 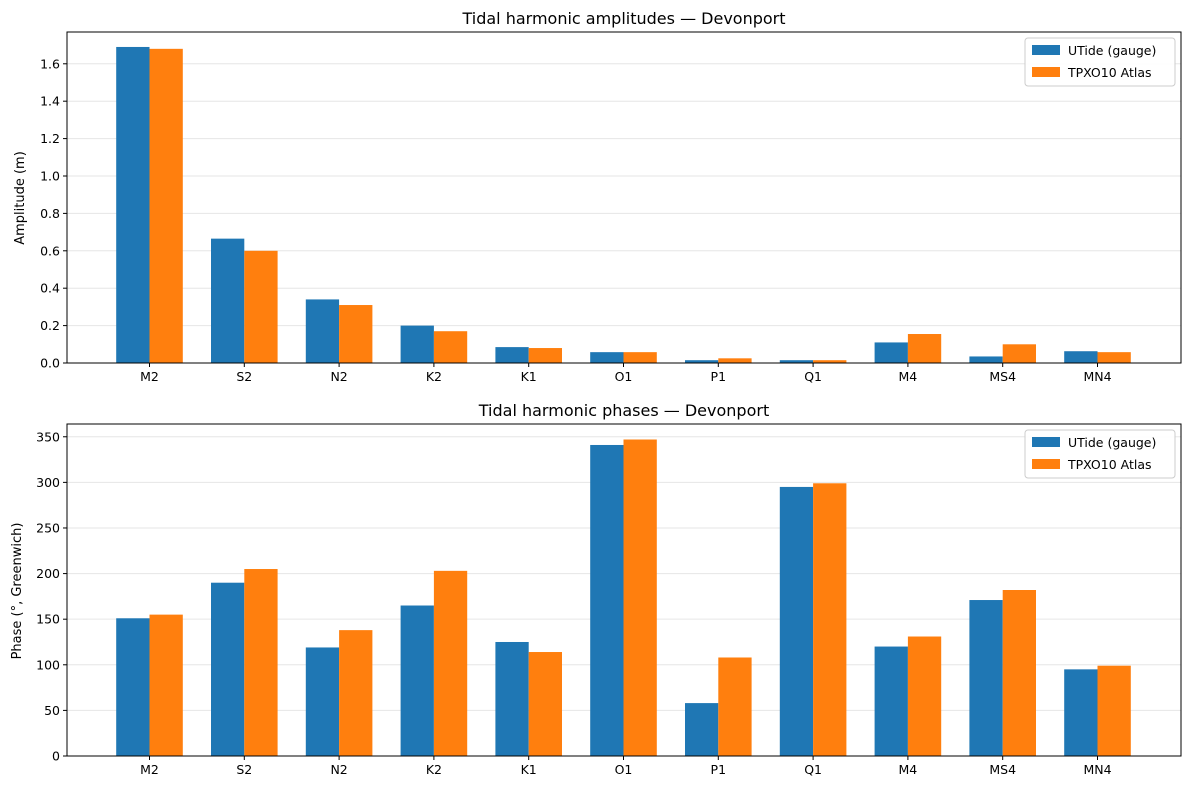 I want to click on y-tick-label: 1.2, so click(x=50, y=138).